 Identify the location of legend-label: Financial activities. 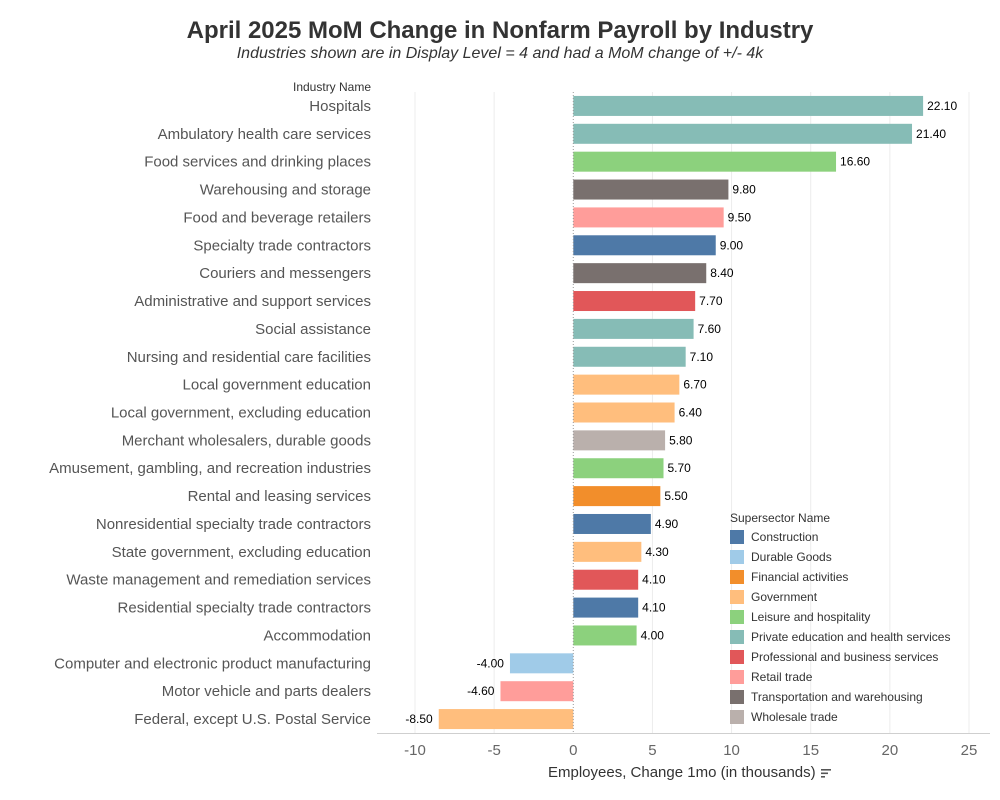
(800, 577).